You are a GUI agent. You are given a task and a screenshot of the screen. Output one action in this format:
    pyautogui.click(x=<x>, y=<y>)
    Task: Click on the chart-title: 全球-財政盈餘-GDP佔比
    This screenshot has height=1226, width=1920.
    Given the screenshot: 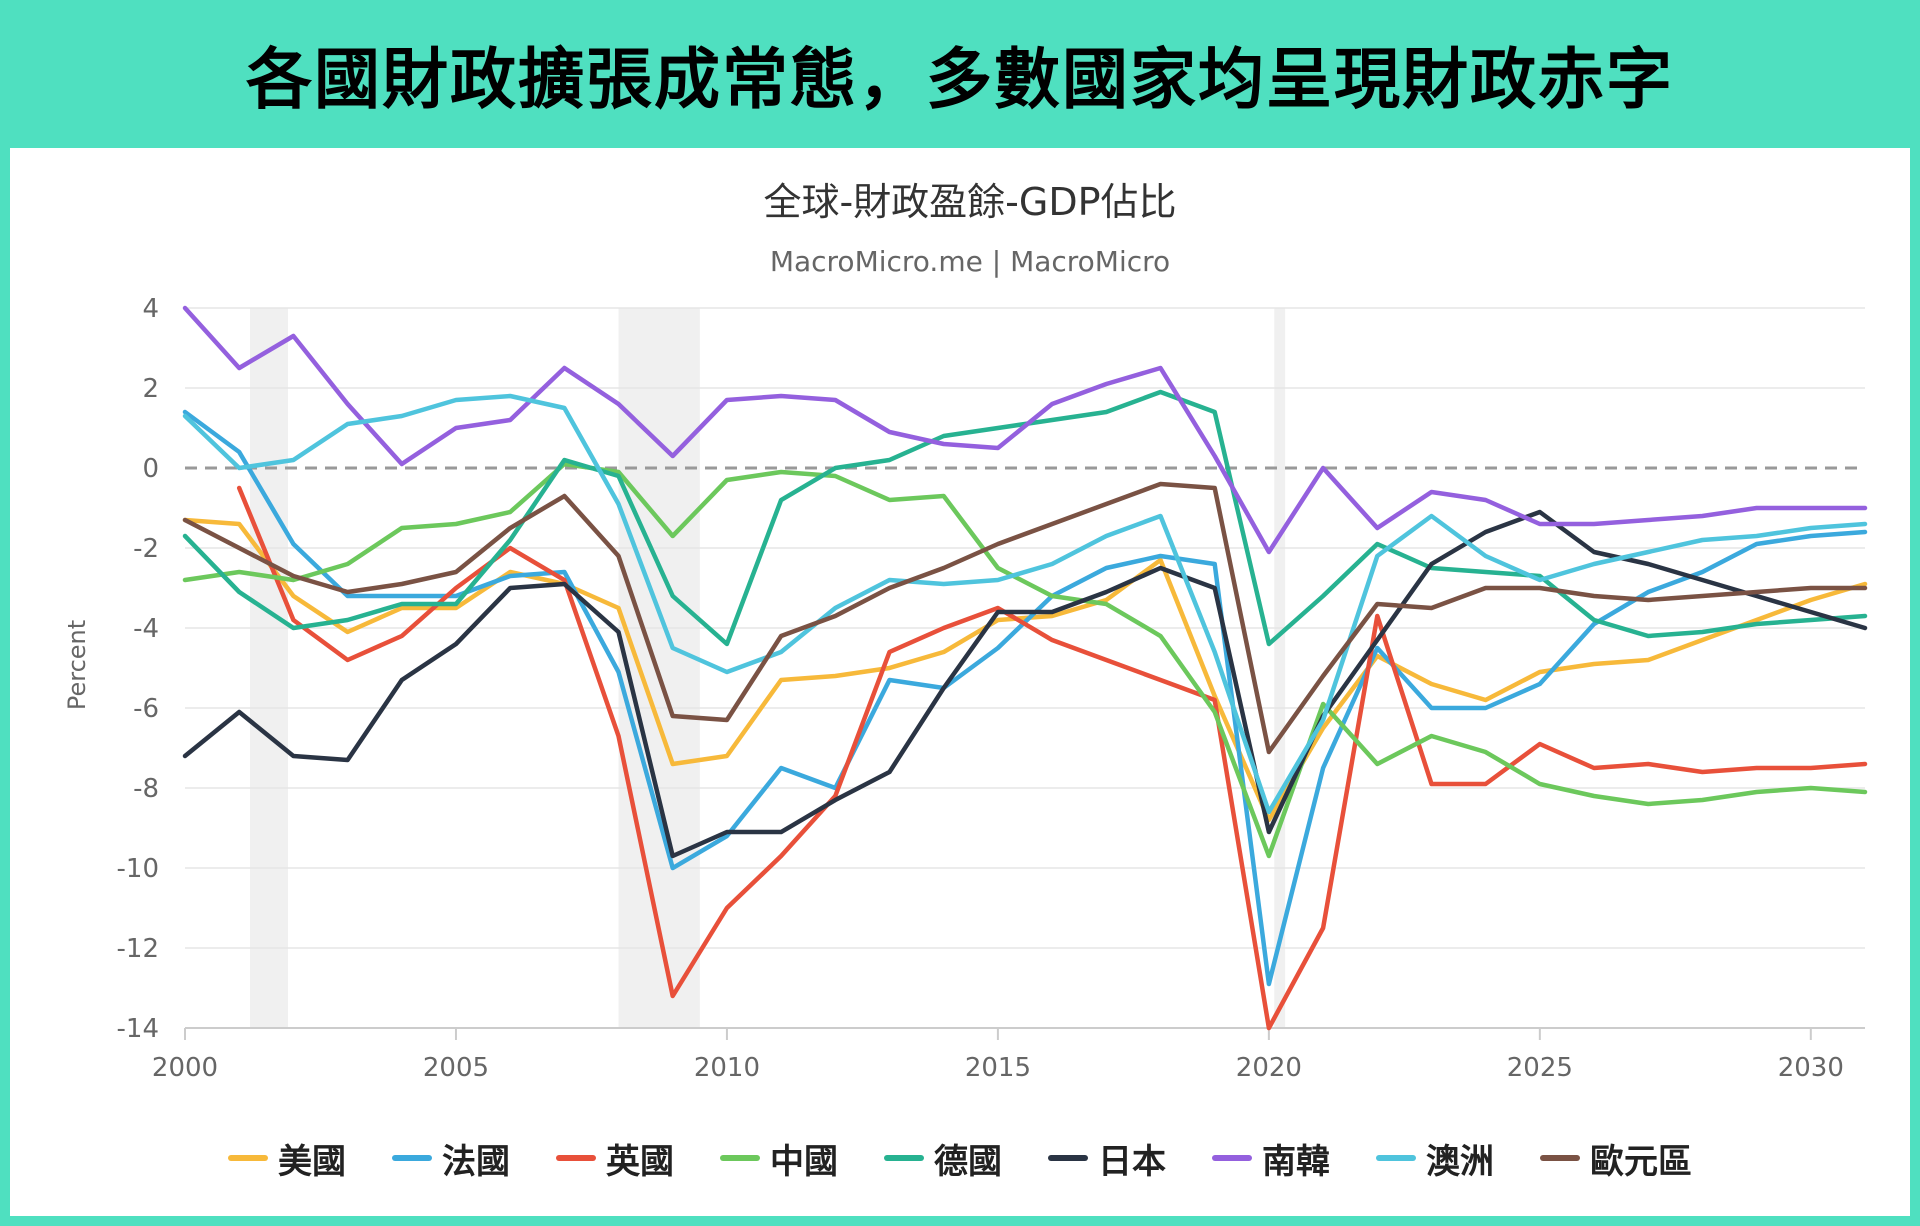 What is the action you would take?
    pyautogui.click(x=969, y=202)
    